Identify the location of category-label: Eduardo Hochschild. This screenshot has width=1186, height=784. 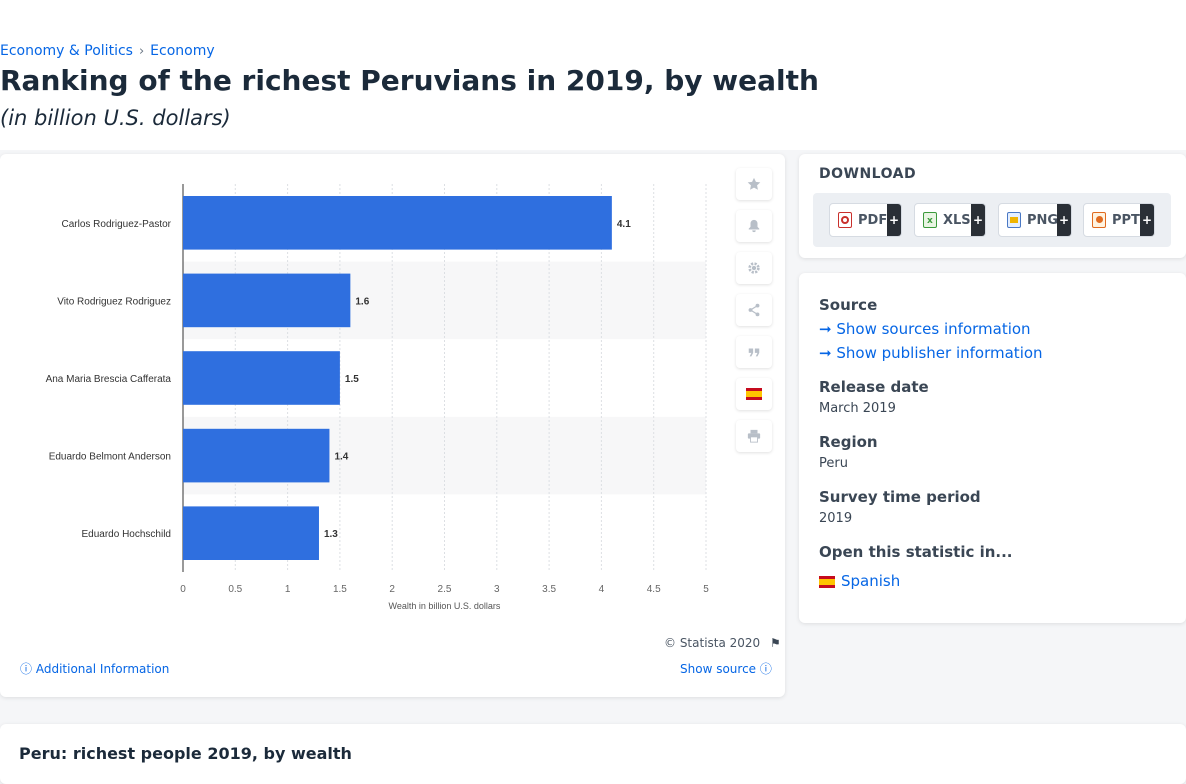
(127, 534).